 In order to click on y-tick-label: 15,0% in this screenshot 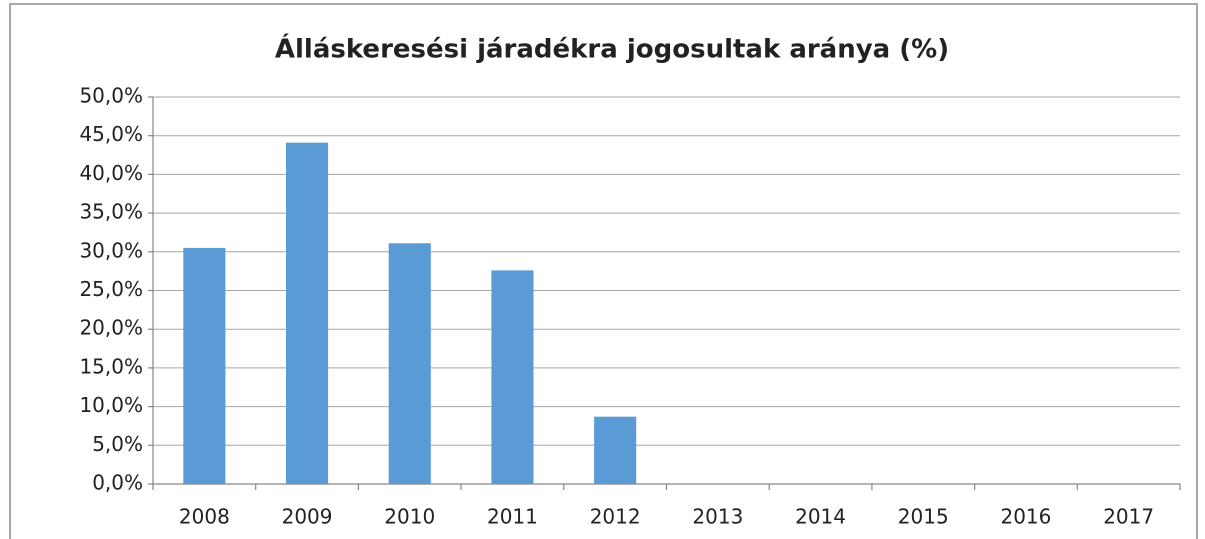, I will do `click(111, 366)`.